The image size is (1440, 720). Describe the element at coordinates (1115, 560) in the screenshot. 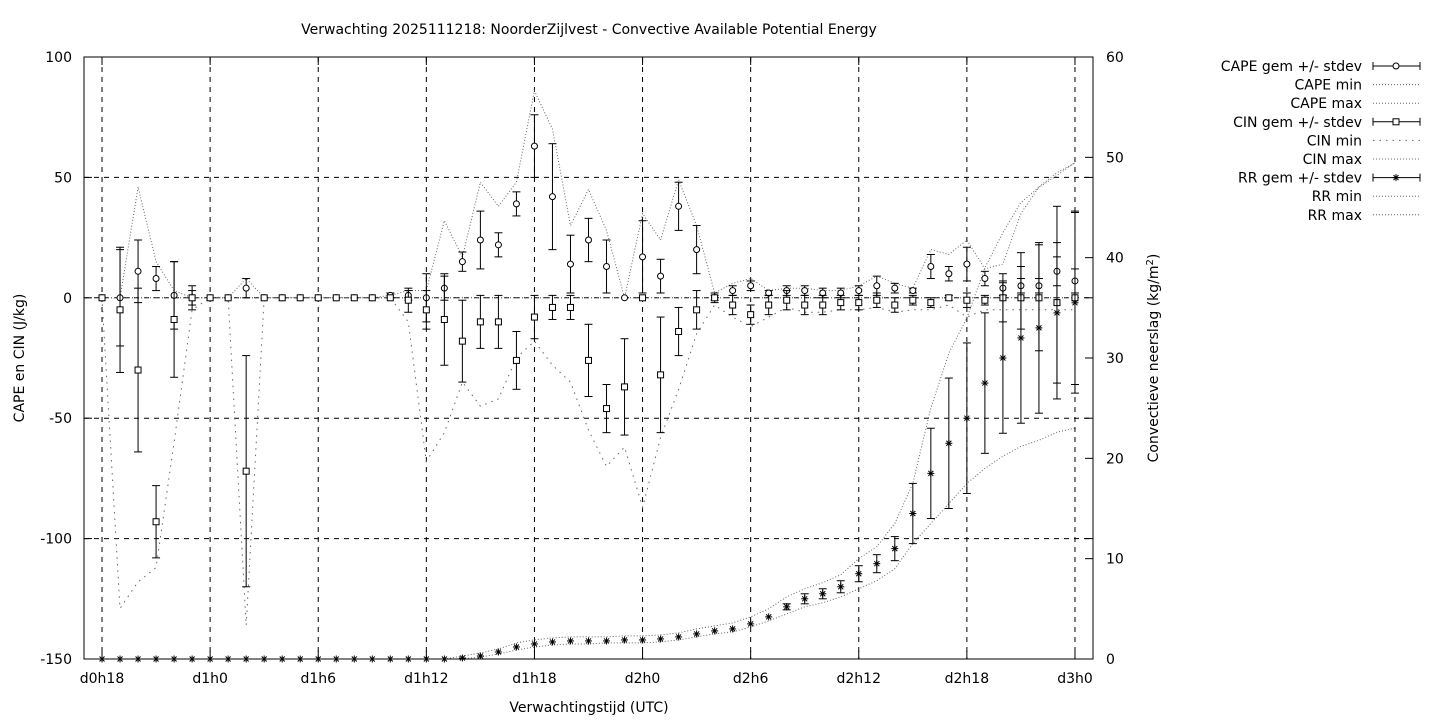

I see `y2-tick-label: 10` at that location.